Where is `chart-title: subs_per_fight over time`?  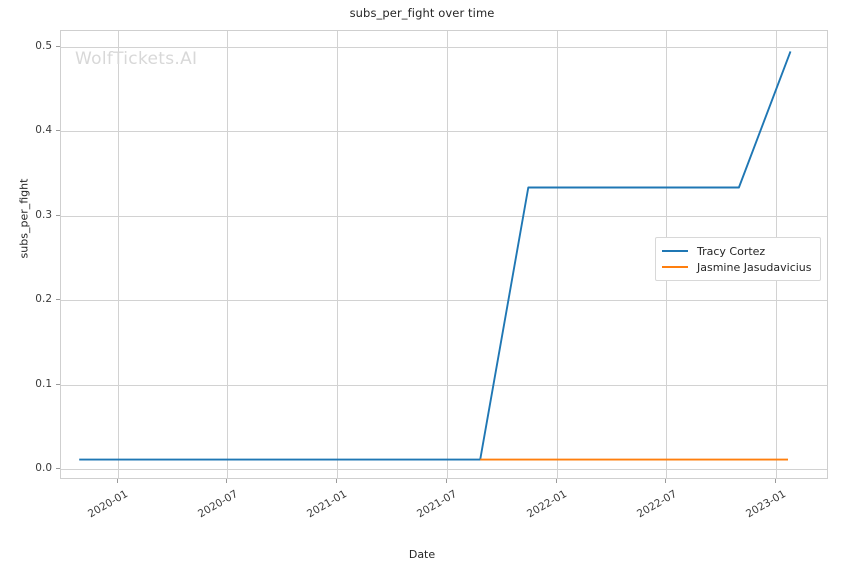 chart-title: subs_per_fight over time is located at coordinates (422, 13).